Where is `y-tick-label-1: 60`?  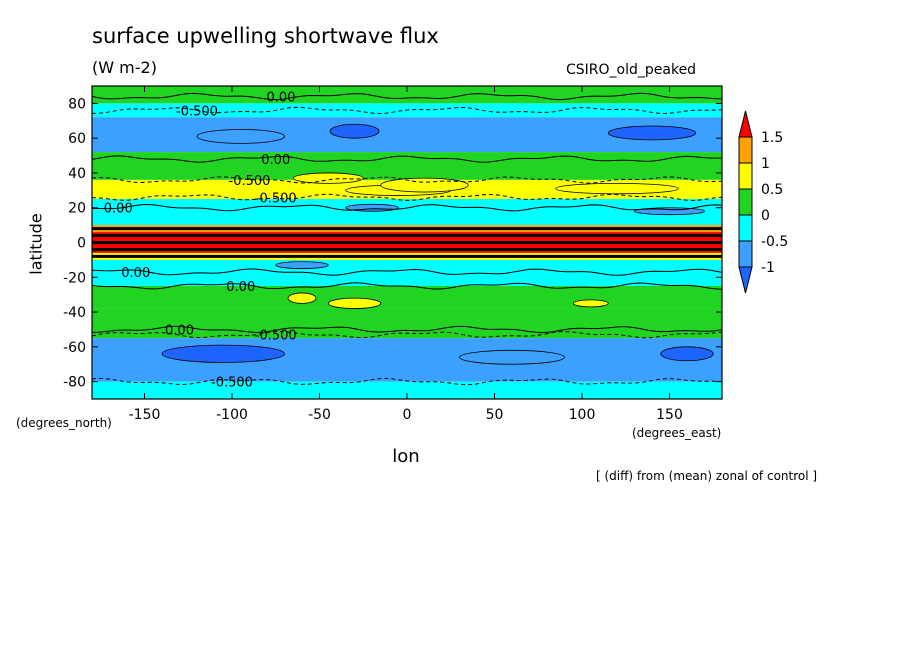 y-tick-label-1: 60 is located at coordinates (77, 139).